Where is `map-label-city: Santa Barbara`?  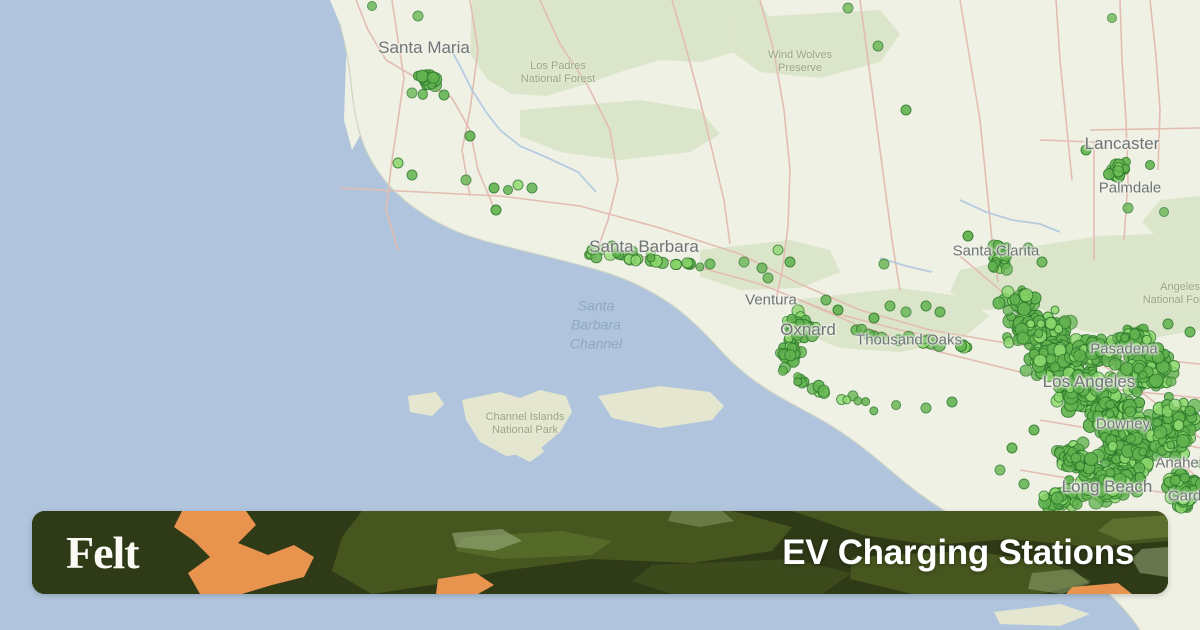
map-label-city: Santa Barbara is located at coordinates (644, 246).